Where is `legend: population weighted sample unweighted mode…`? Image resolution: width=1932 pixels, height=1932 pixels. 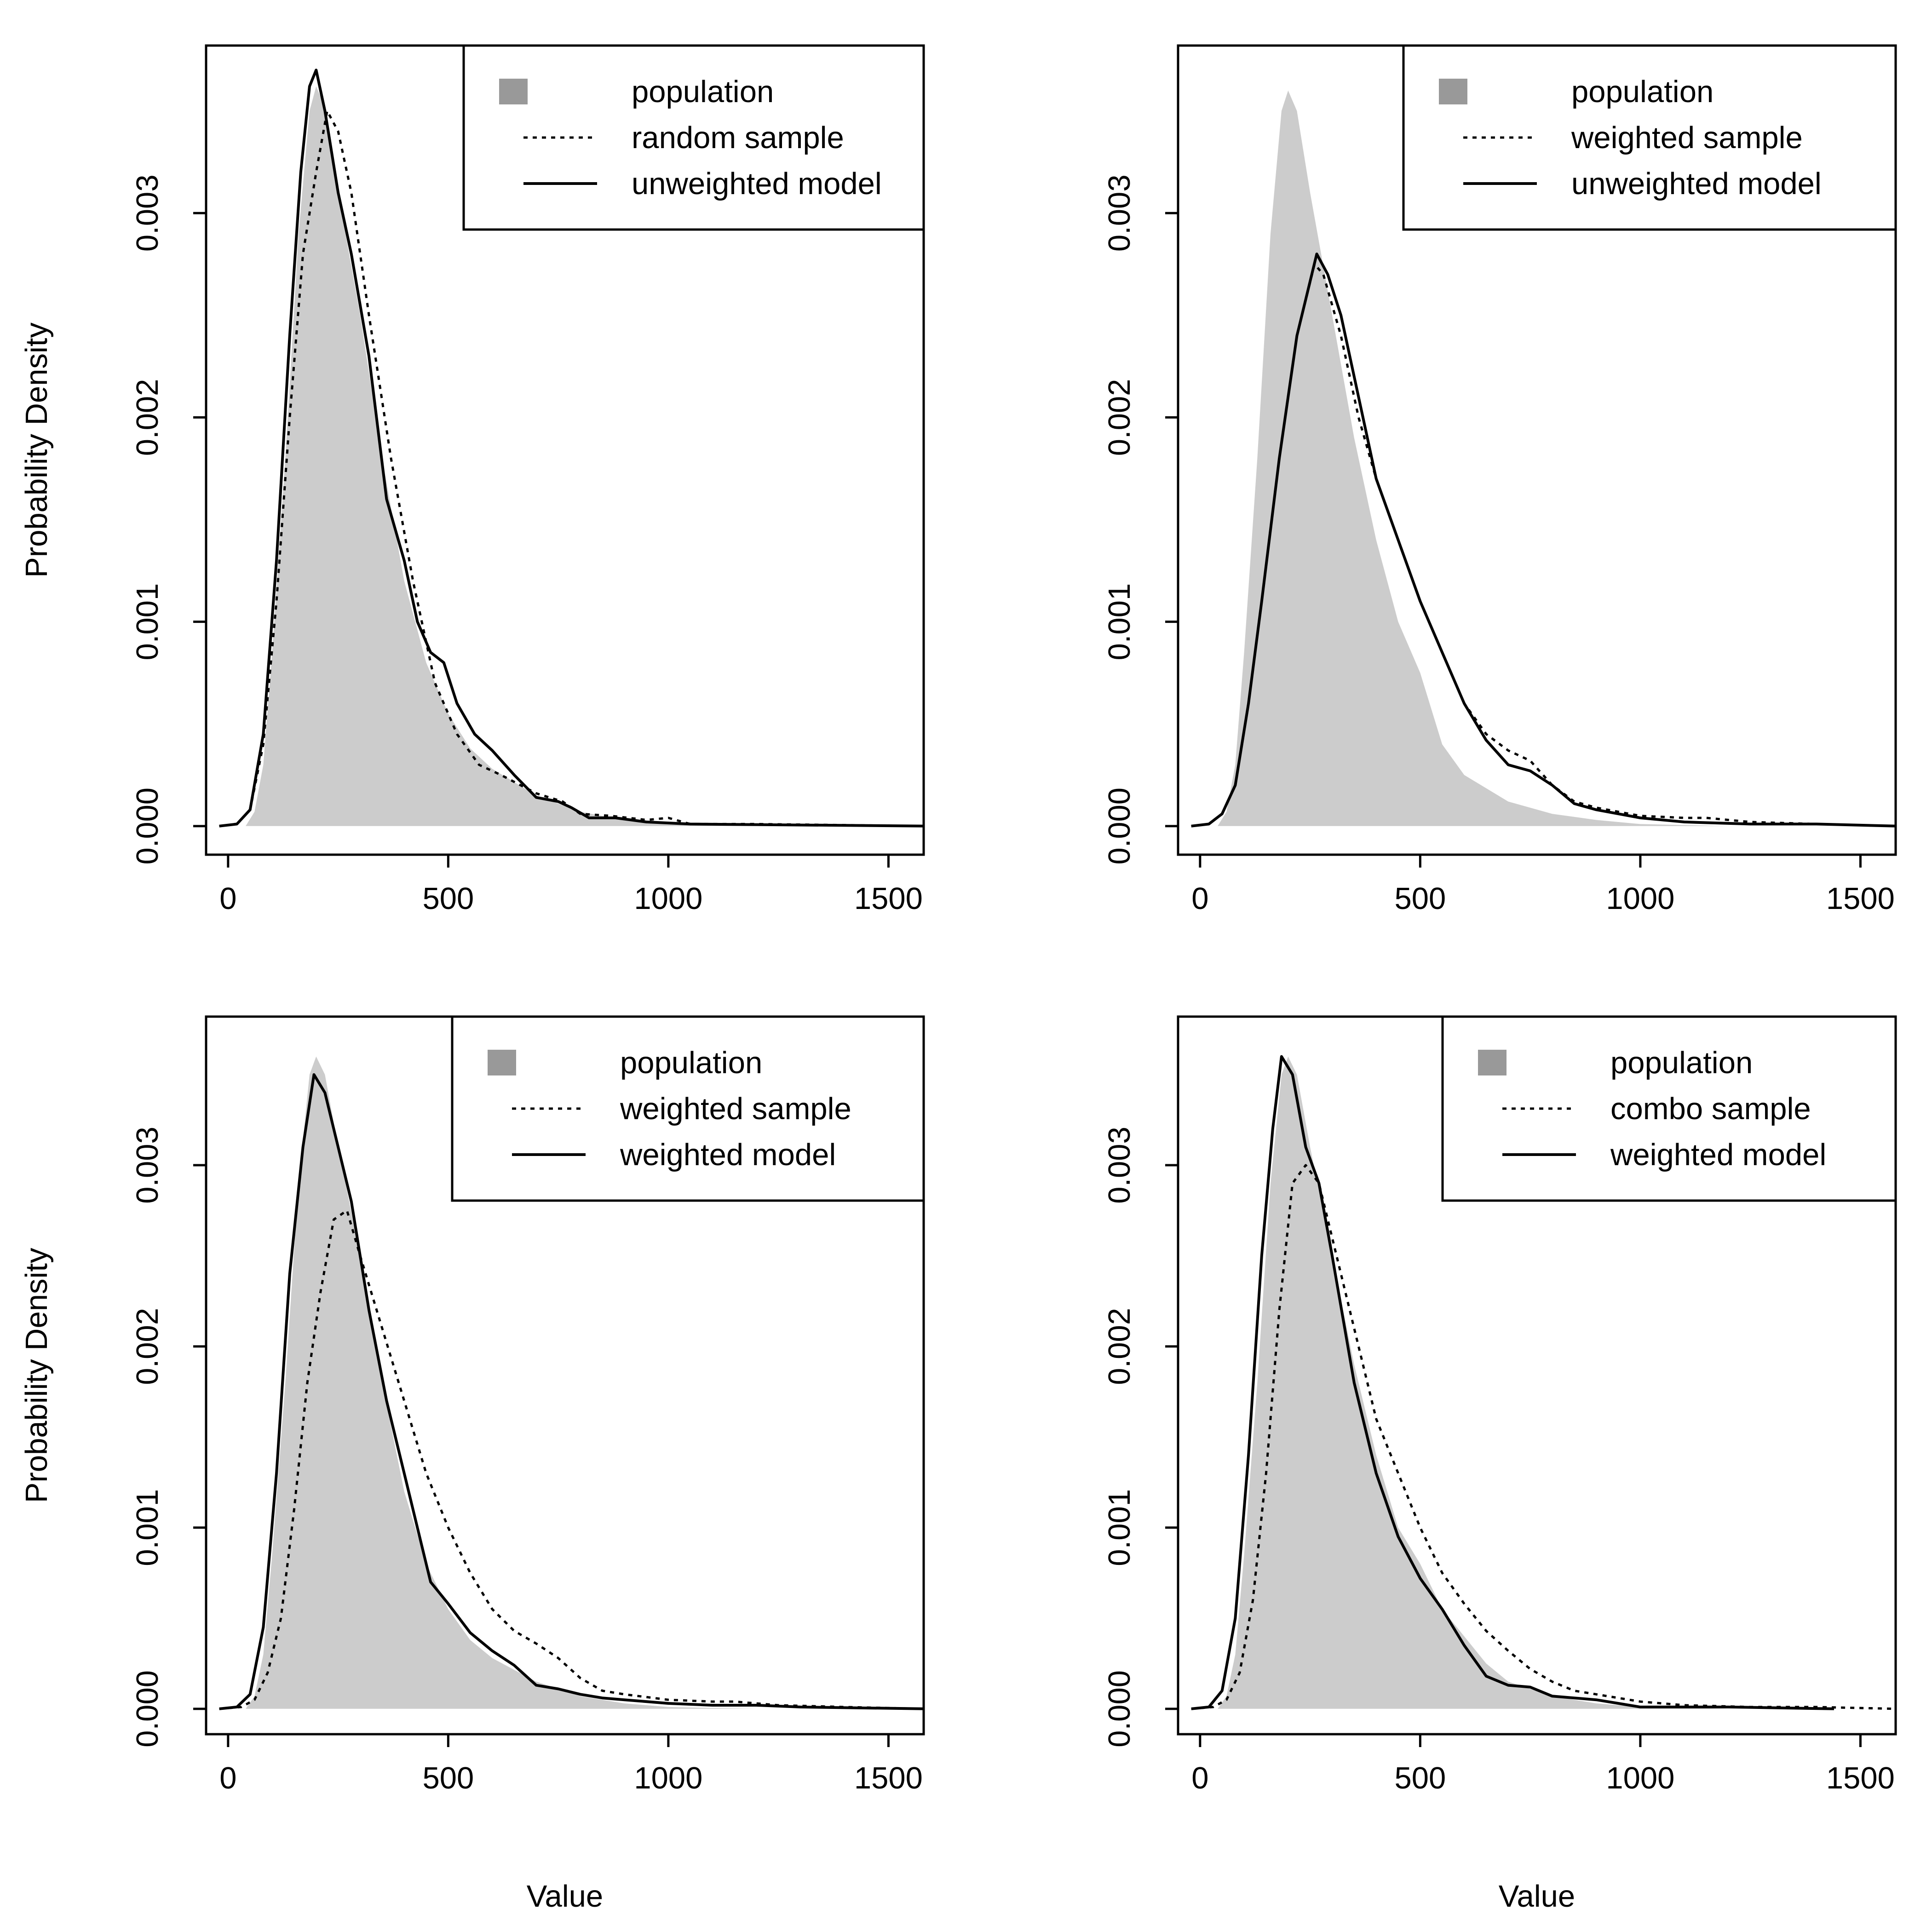
legend: population weighted sample unweighted mode… is located at coordinates (1649, 137).